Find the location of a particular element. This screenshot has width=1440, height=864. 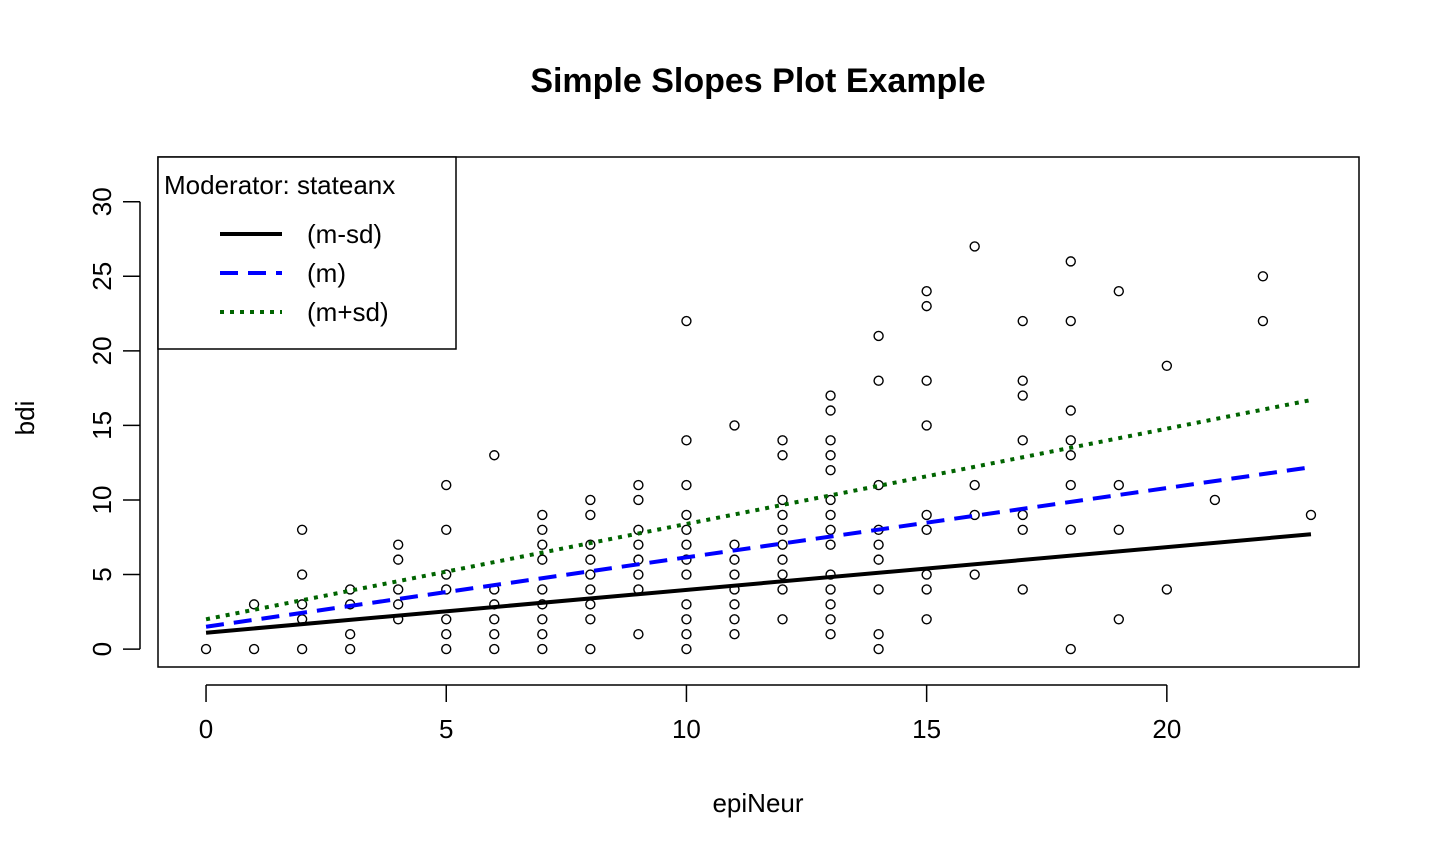

legend-label: (m+sd) is located at coordinates (348, 312).